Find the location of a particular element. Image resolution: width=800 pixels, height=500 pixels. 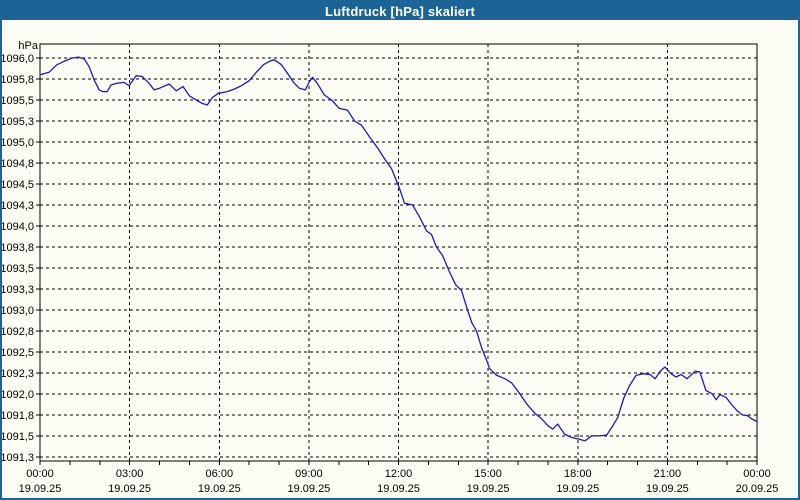

window-titlebar: Luftdruck [hPa] skaliert is located at coordinates (400, 11).